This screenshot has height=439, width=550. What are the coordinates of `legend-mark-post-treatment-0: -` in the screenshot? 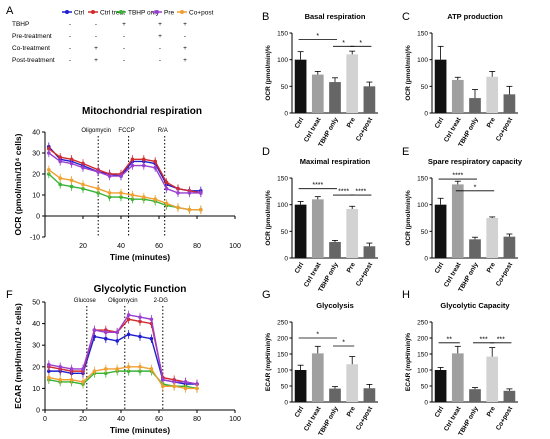 It's located at (70, 60).